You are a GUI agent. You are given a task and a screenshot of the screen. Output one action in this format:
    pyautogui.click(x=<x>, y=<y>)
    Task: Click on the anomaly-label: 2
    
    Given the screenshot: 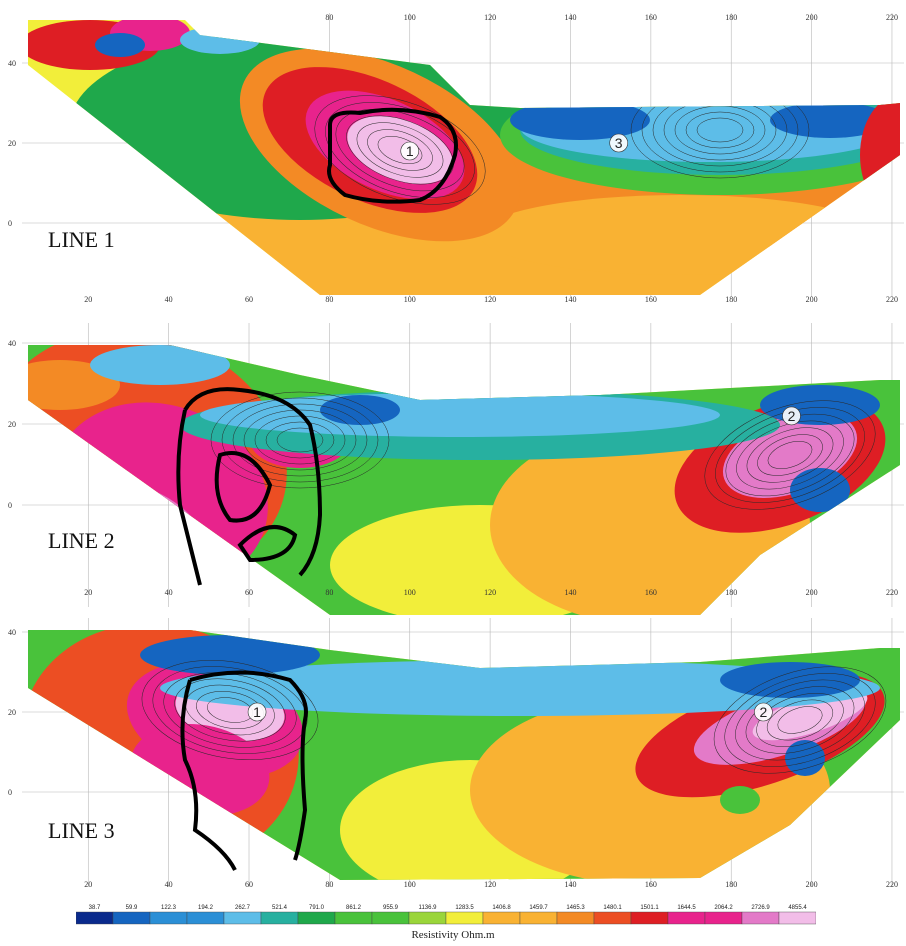 What is the action you would take?
    pyautogui.click(x=792, y=416)
    